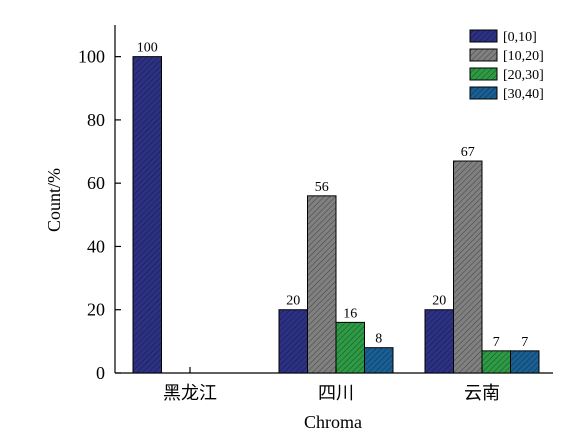 This screenshot has height=442, width=571. Describe the element at coordinates (523, 94) in the screenshot. I see `legend-label: [30,40]` at that location.